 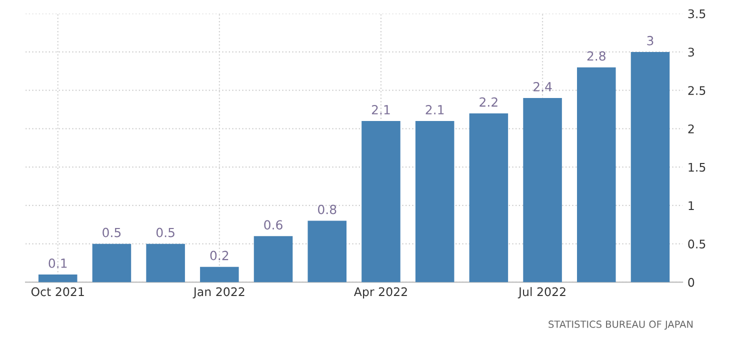 I want to click on y-tick-label: 2.5, so click(x=697, y=90).